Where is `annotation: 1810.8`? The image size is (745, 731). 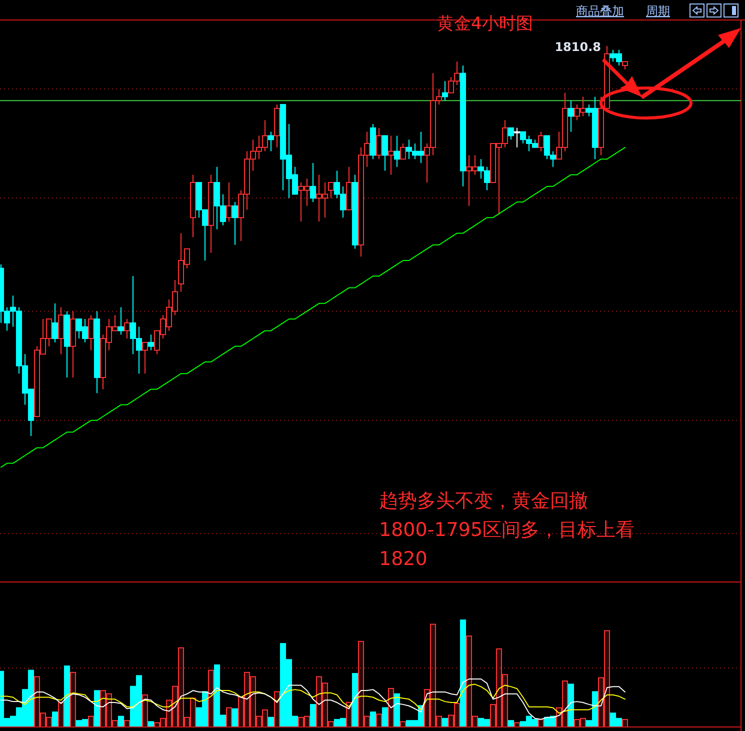 annotation: 1810.8 is located at coordinates (577, 47).